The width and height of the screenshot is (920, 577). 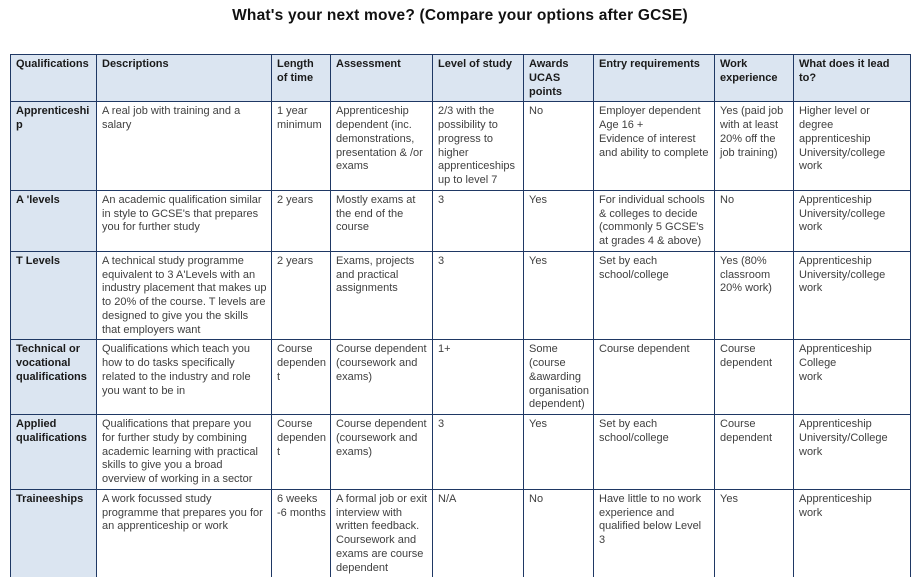 I want to click on column-header-length-of-time: Length of time, so click(x=301, y=78).